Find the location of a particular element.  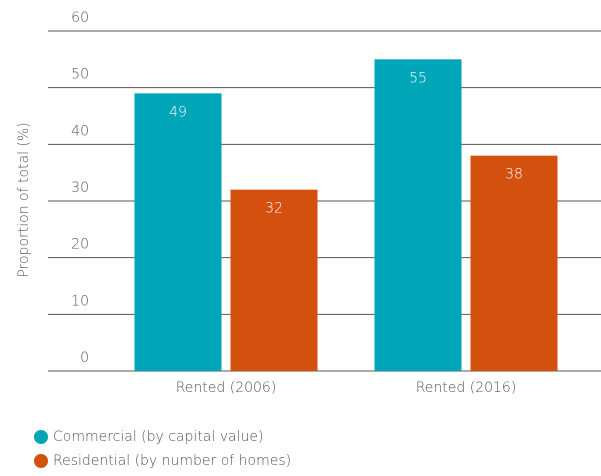

y-tick-label: 10 is located at coordinates (80, 301).